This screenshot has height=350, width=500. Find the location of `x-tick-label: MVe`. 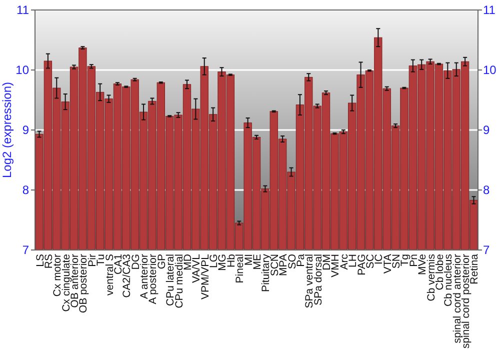

x-tick-label: MVe is located at coordinates (422, 265).